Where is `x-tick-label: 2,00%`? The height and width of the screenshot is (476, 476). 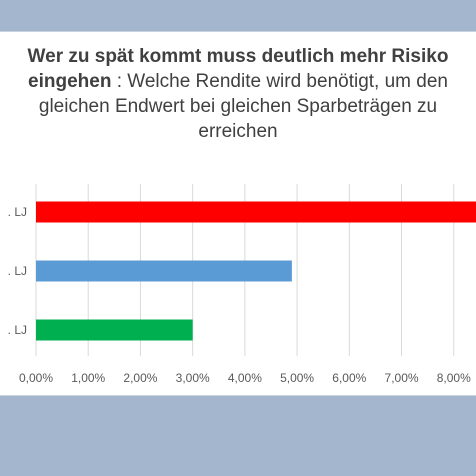 x-tick-label: 2,00% is located at coordinates (140, 378).